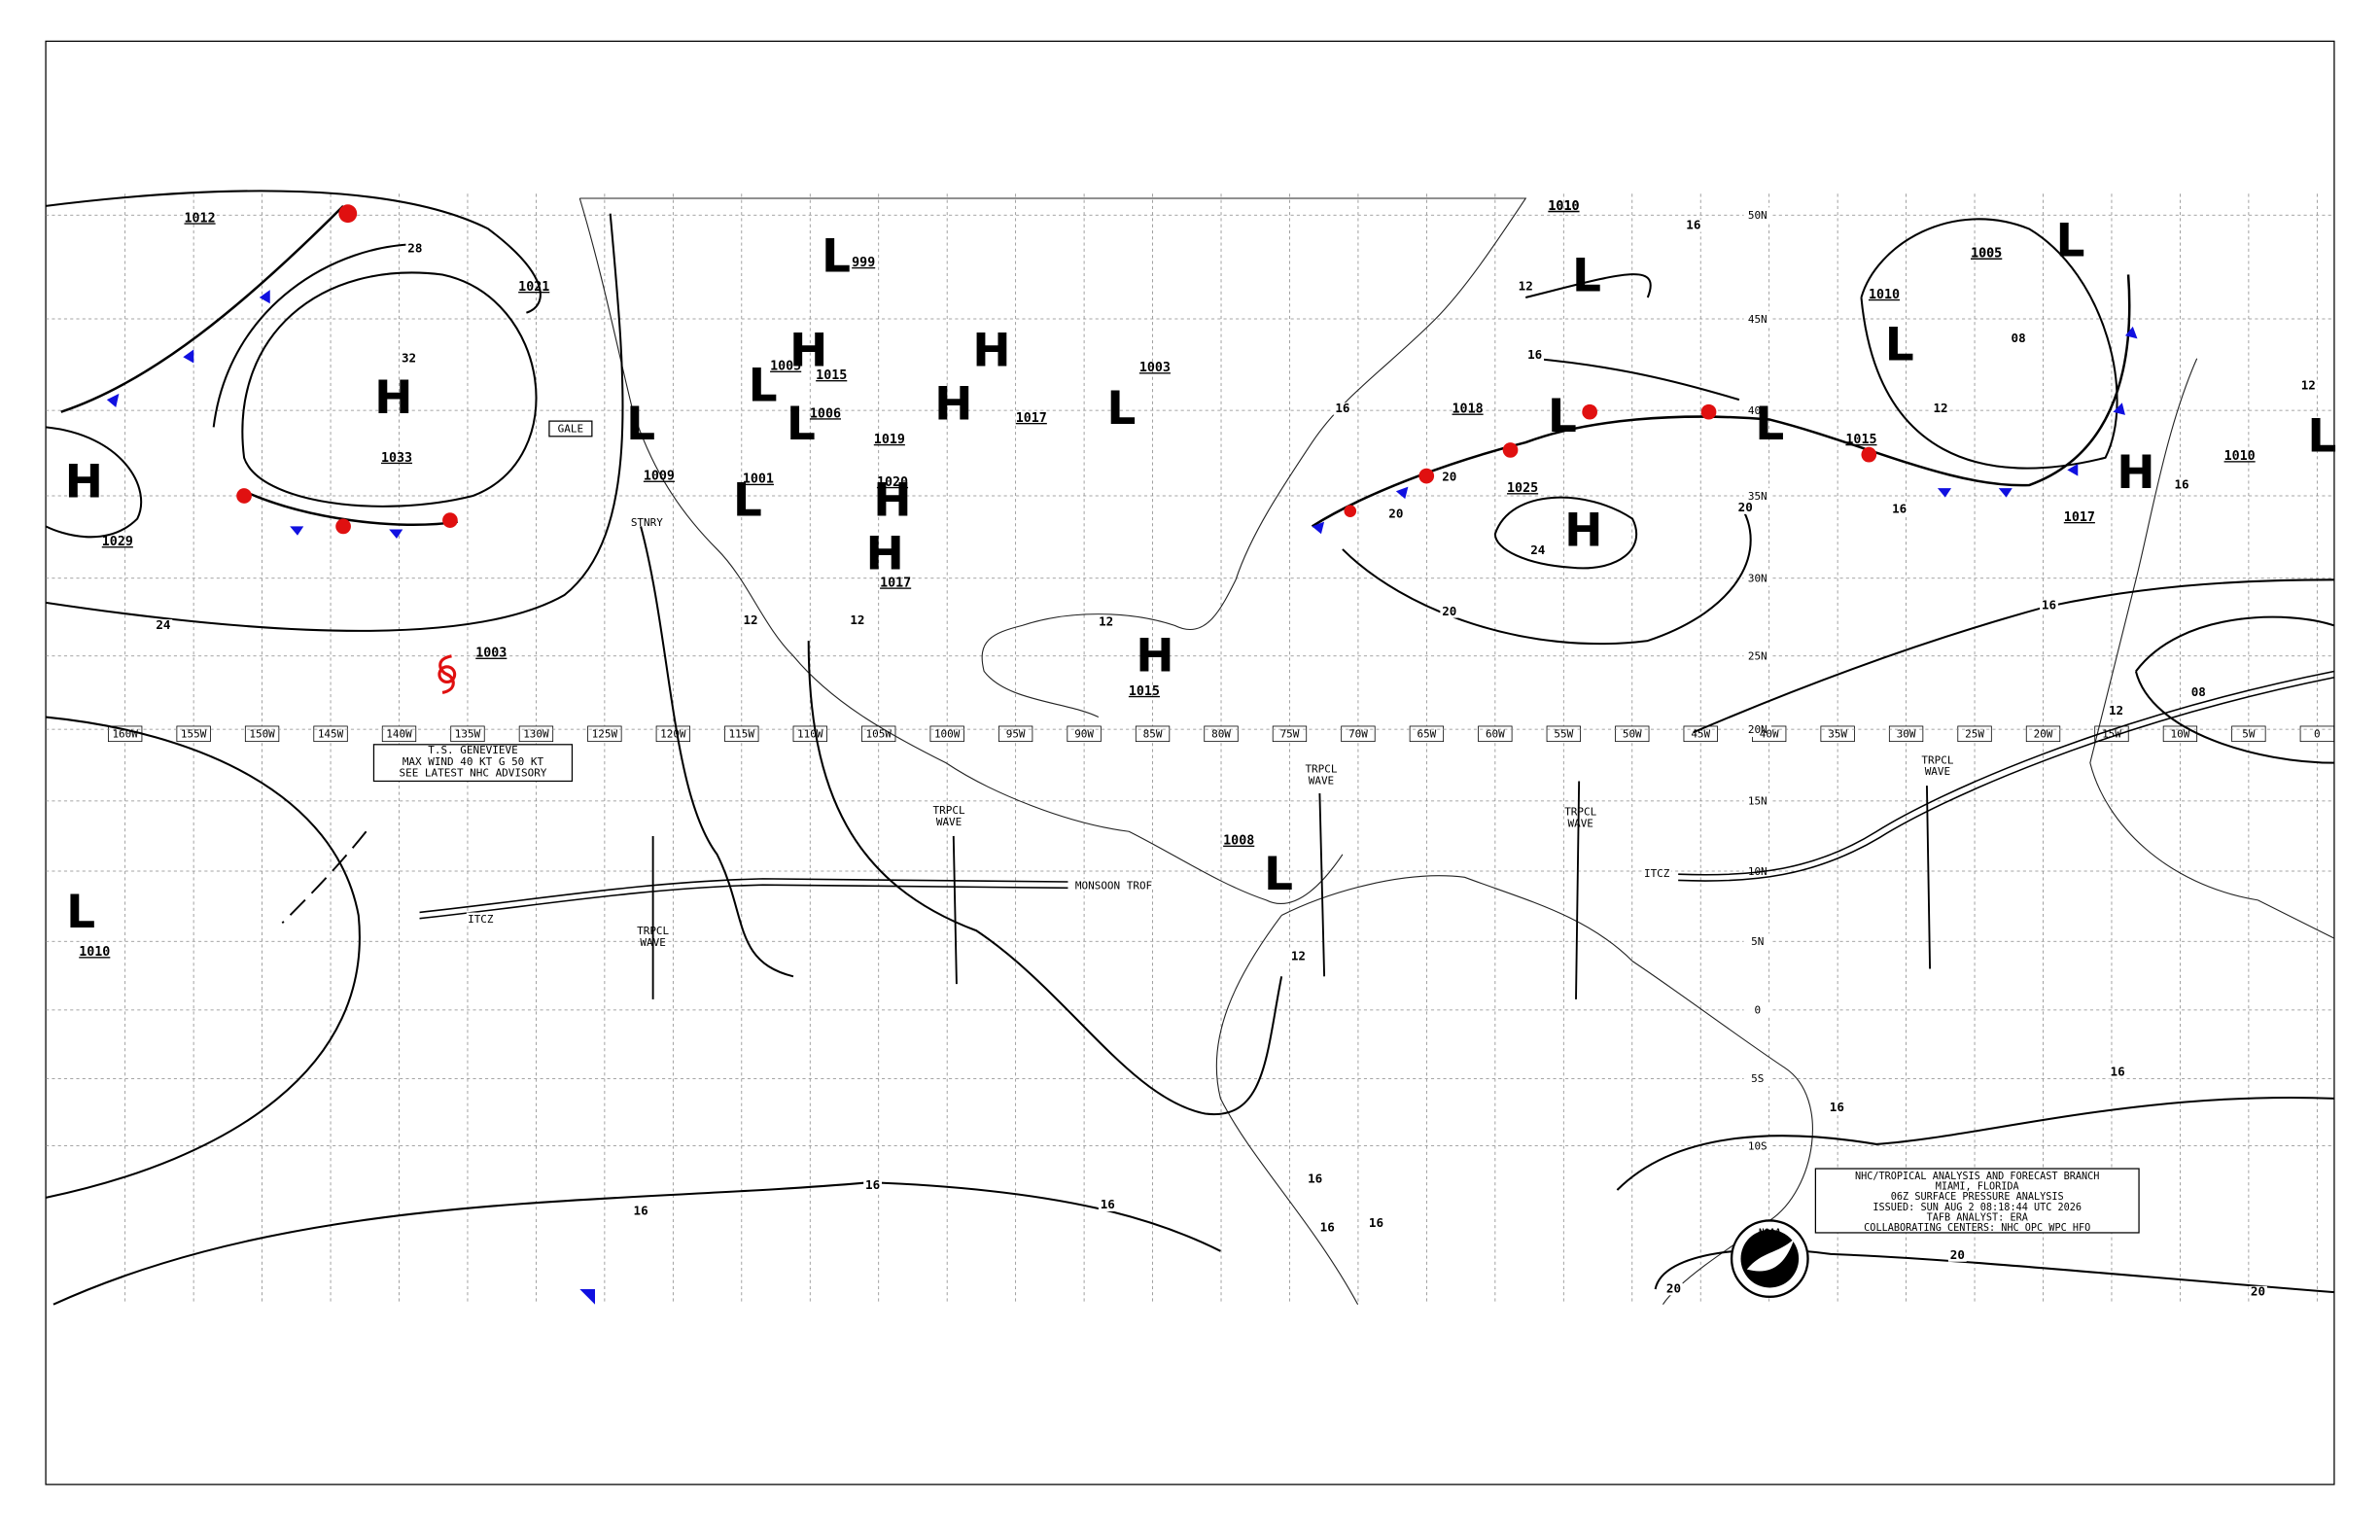  I want to click on central-pressure: 1009, so click(659, 477).